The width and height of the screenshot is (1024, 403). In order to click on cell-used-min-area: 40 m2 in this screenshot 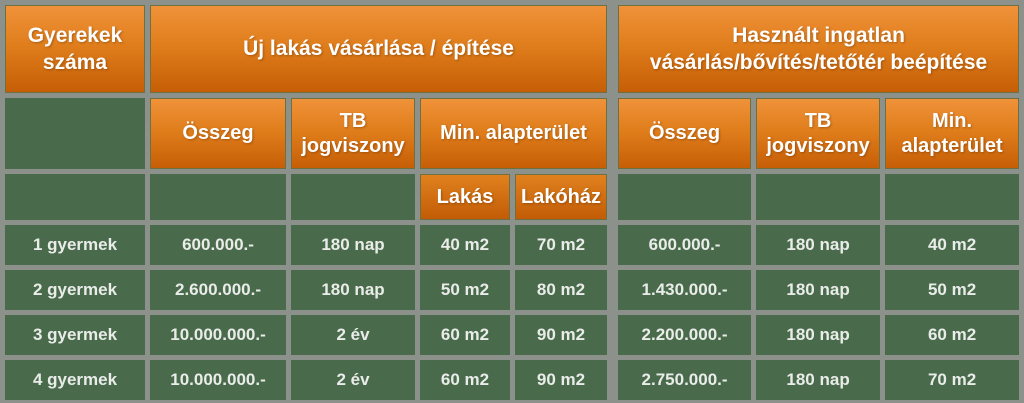, I will do `click(952, 245)`.